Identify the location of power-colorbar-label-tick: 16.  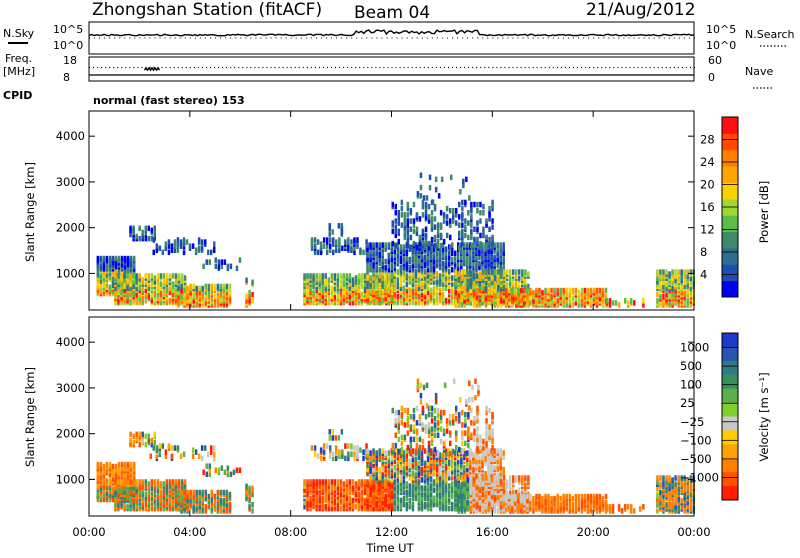
(707, 207).